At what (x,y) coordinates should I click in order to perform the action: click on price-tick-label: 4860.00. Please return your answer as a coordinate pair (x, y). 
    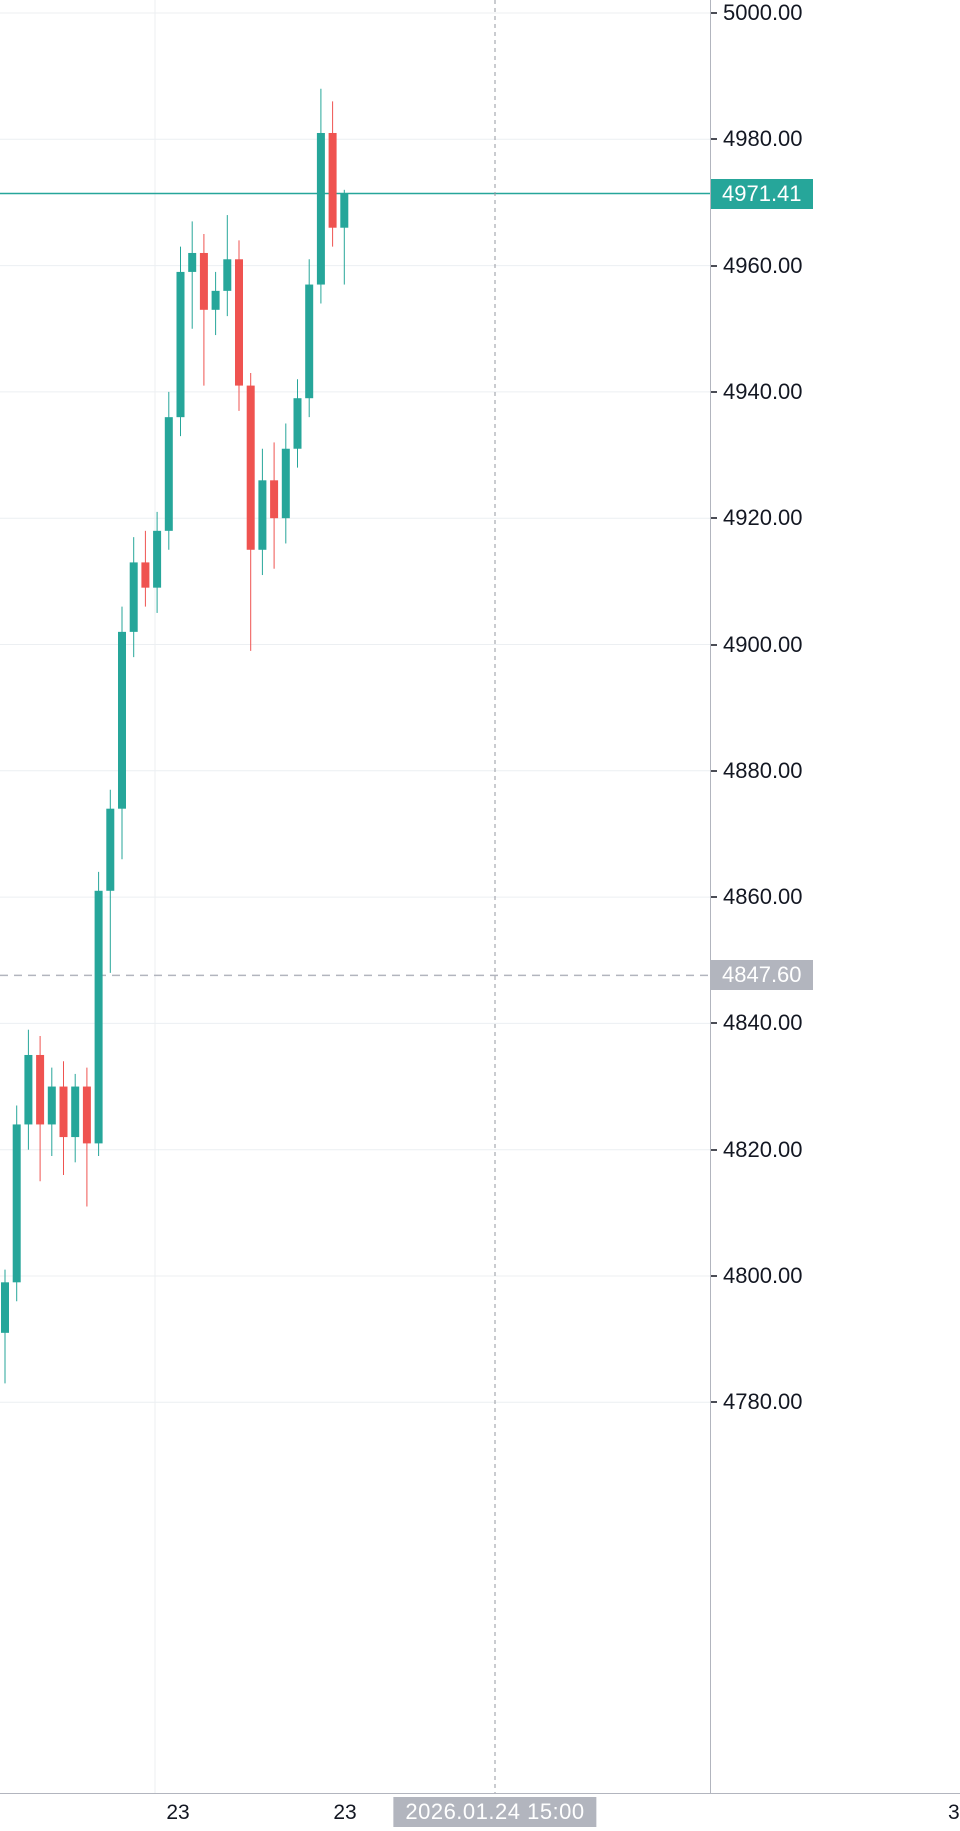
    Looking at the image, I should click on (763, 897).